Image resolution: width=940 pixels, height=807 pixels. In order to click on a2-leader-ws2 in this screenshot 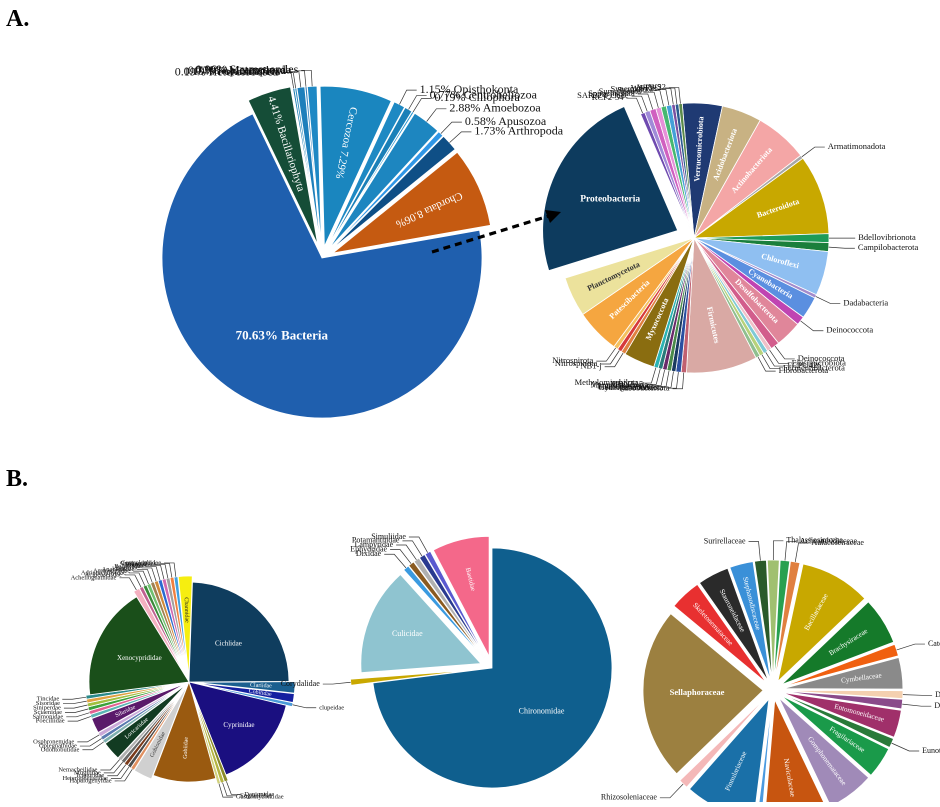, I will do `click(675, 96)`.